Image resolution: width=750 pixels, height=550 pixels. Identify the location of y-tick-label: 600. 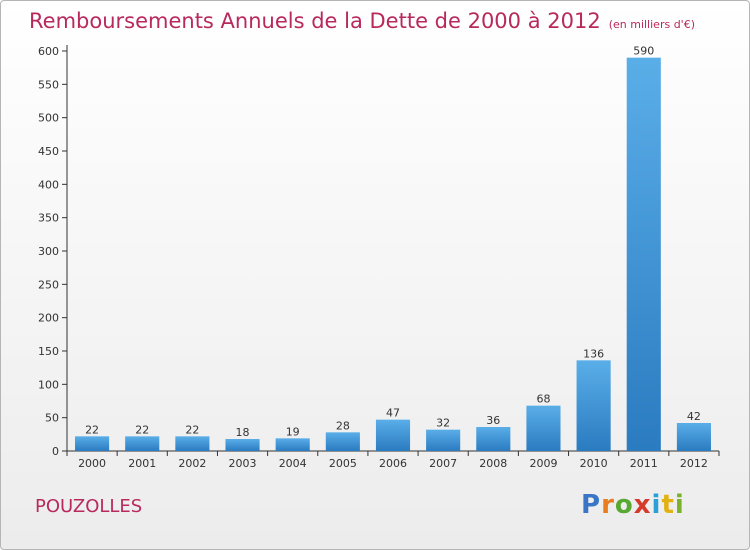
(48, 51).